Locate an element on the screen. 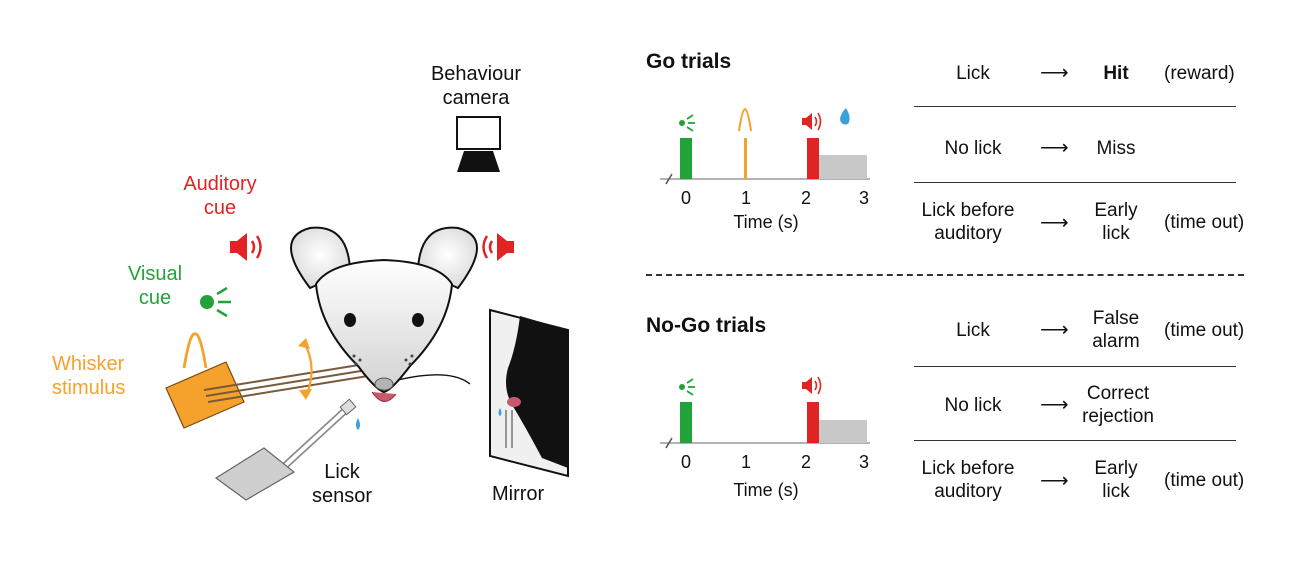 The width and height of the screenshot is (1290, 566). go-outcome-result: Hit is located at coordinates (1116, 73).